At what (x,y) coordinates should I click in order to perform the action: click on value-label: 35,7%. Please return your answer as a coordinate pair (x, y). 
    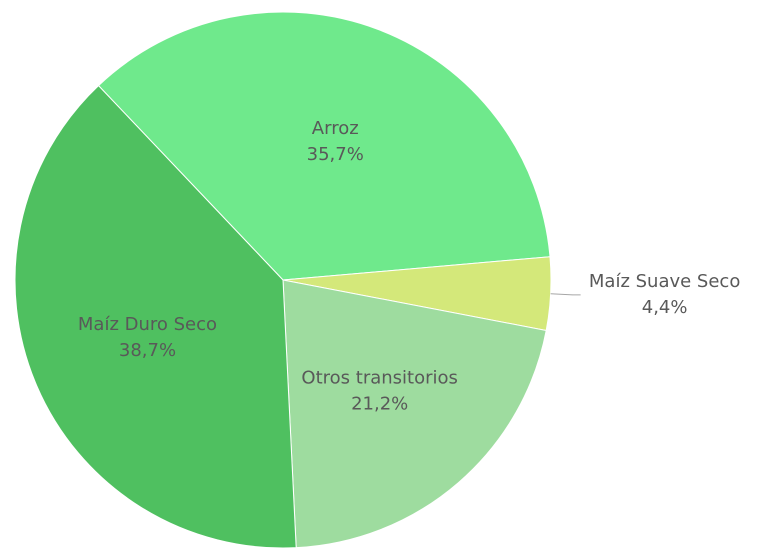
    Looking at the image, I should click on (335, 154).